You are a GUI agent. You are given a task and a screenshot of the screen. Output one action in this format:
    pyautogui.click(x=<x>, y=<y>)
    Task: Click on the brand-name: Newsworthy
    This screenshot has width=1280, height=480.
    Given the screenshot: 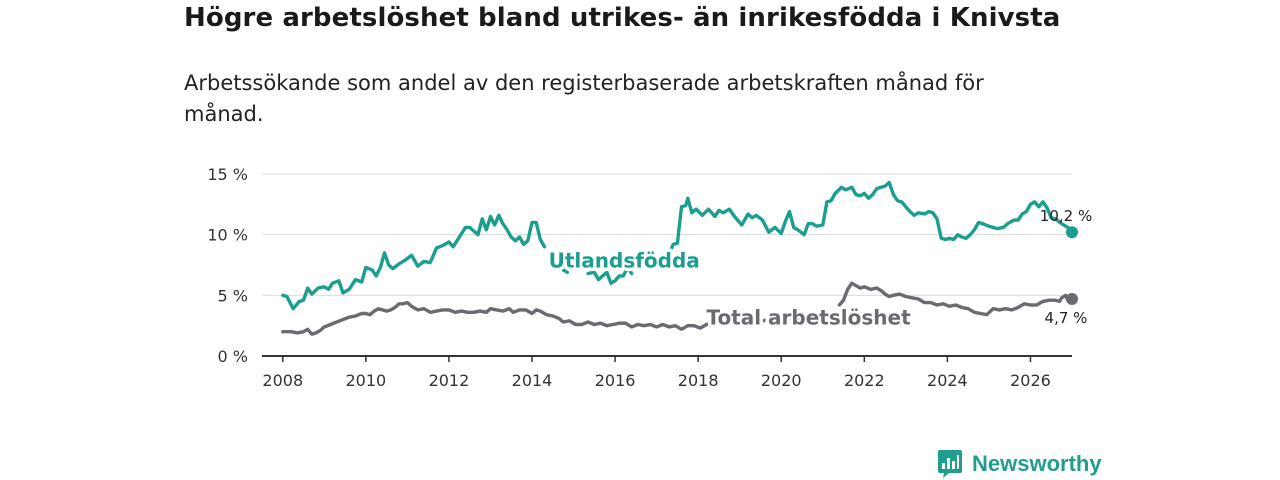 What is the action you would take?
    pyautogui.click(x=1037, y=463)
    